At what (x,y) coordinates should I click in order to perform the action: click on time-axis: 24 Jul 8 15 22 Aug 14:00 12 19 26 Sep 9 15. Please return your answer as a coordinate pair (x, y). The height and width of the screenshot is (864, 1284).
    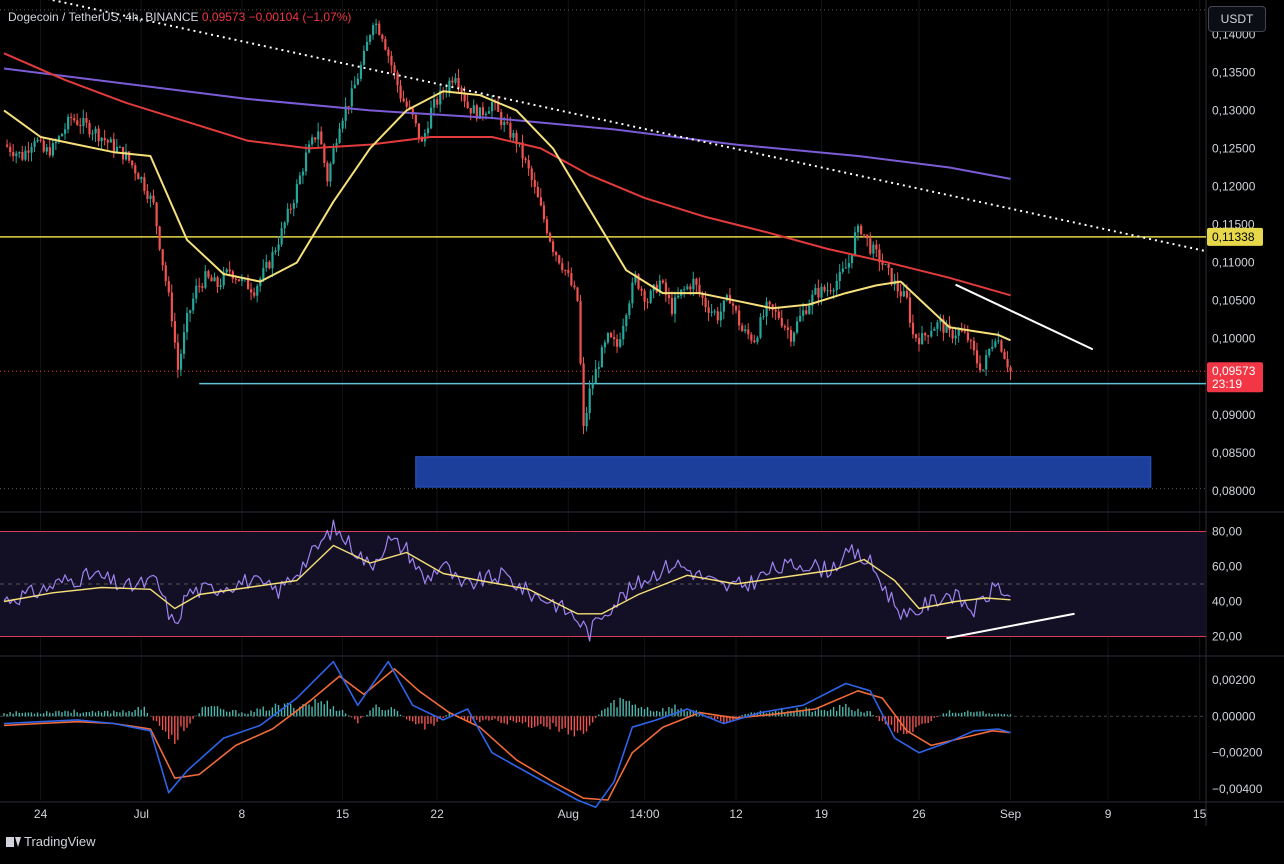
    Looking at the image, I should click on (620, 814).